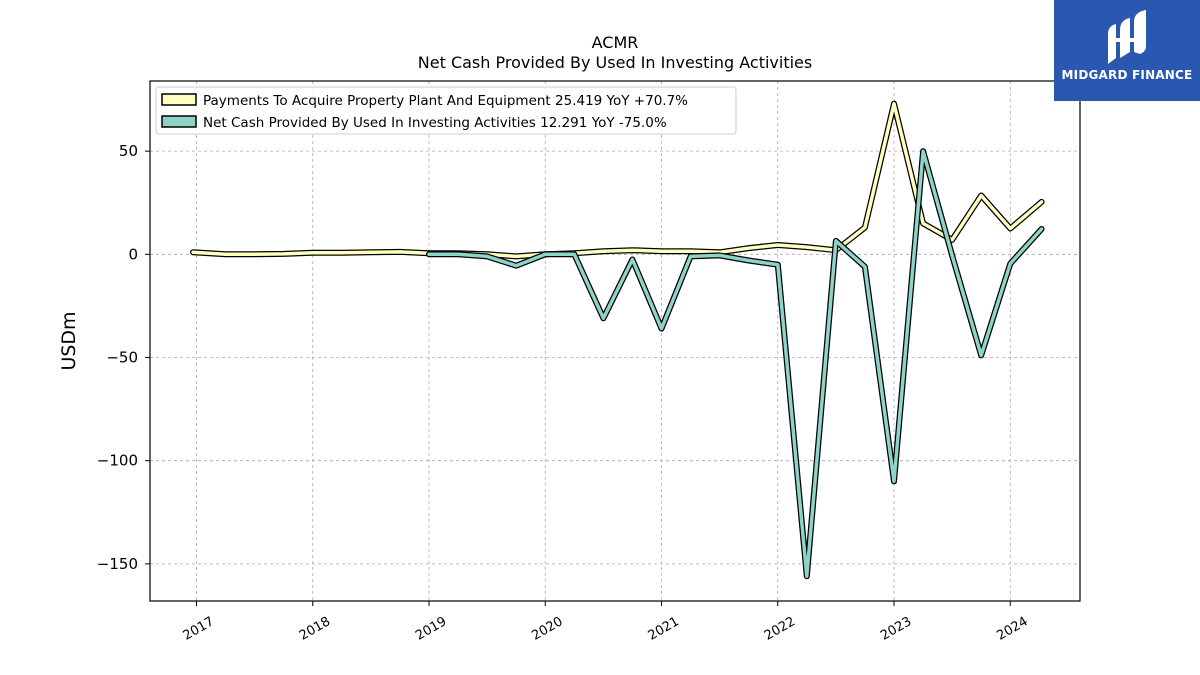  Describe the element at coordinates (780, 629) in the screenshot. I see `x-tick-label: 2022` at that location.